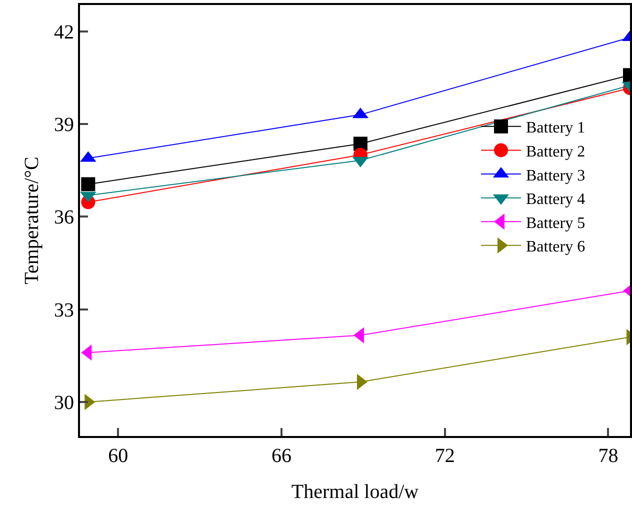  I want to click on x-tick-label: 72, so click(444, 456).